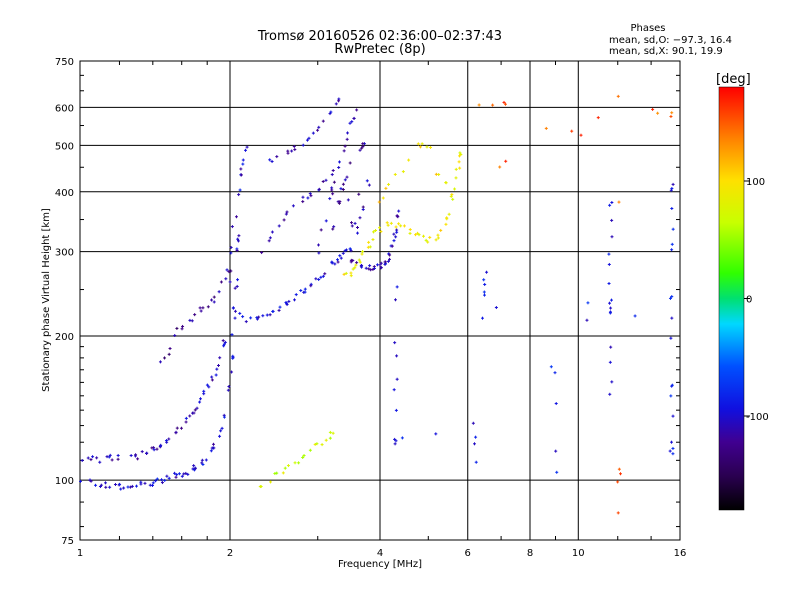 This screenshot has height=600, width=800. Describe the element at coordinates (64, 193) in the screenshot. I see `y-tick-label: 400` at that location.